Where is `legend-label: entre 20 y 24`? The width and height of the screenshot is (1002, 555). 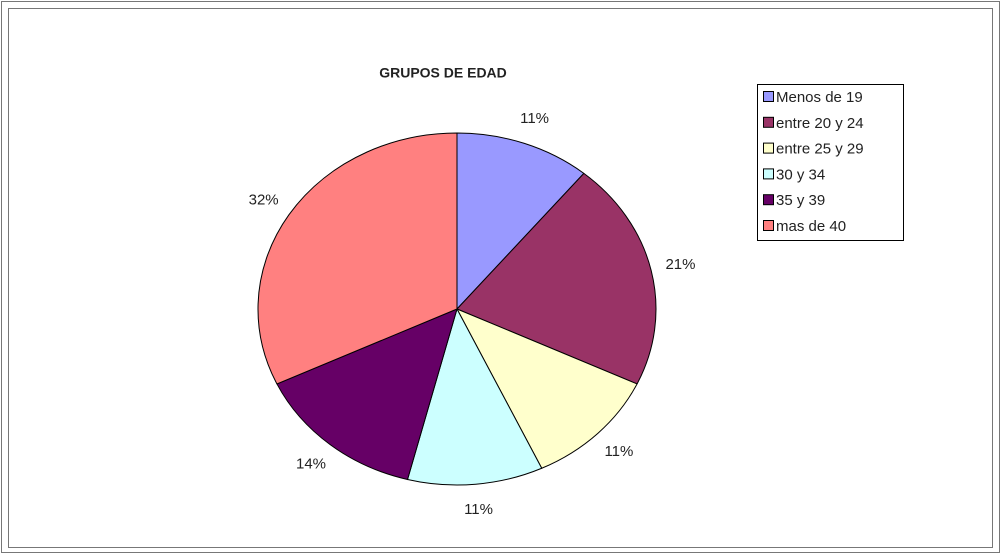 legend-label: entre 20 y 24 is located at coordinates (820, 123).